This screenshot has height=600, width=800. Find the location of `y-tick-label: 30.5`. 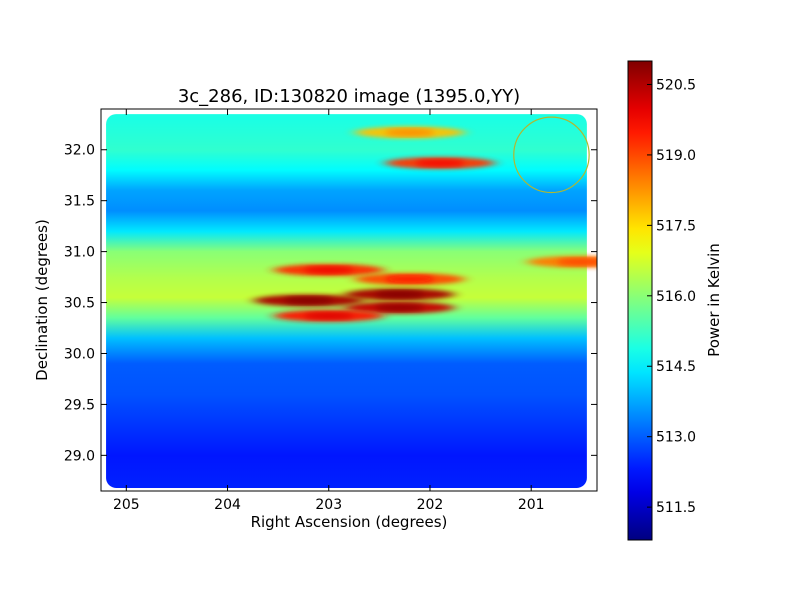

y-tick-label: 30.5 is located at coordinates (79, 304).